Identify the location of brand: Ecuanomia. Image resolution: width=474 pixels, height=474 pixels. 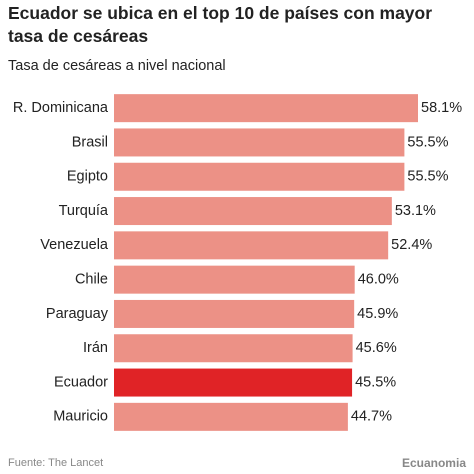
(433, 463).